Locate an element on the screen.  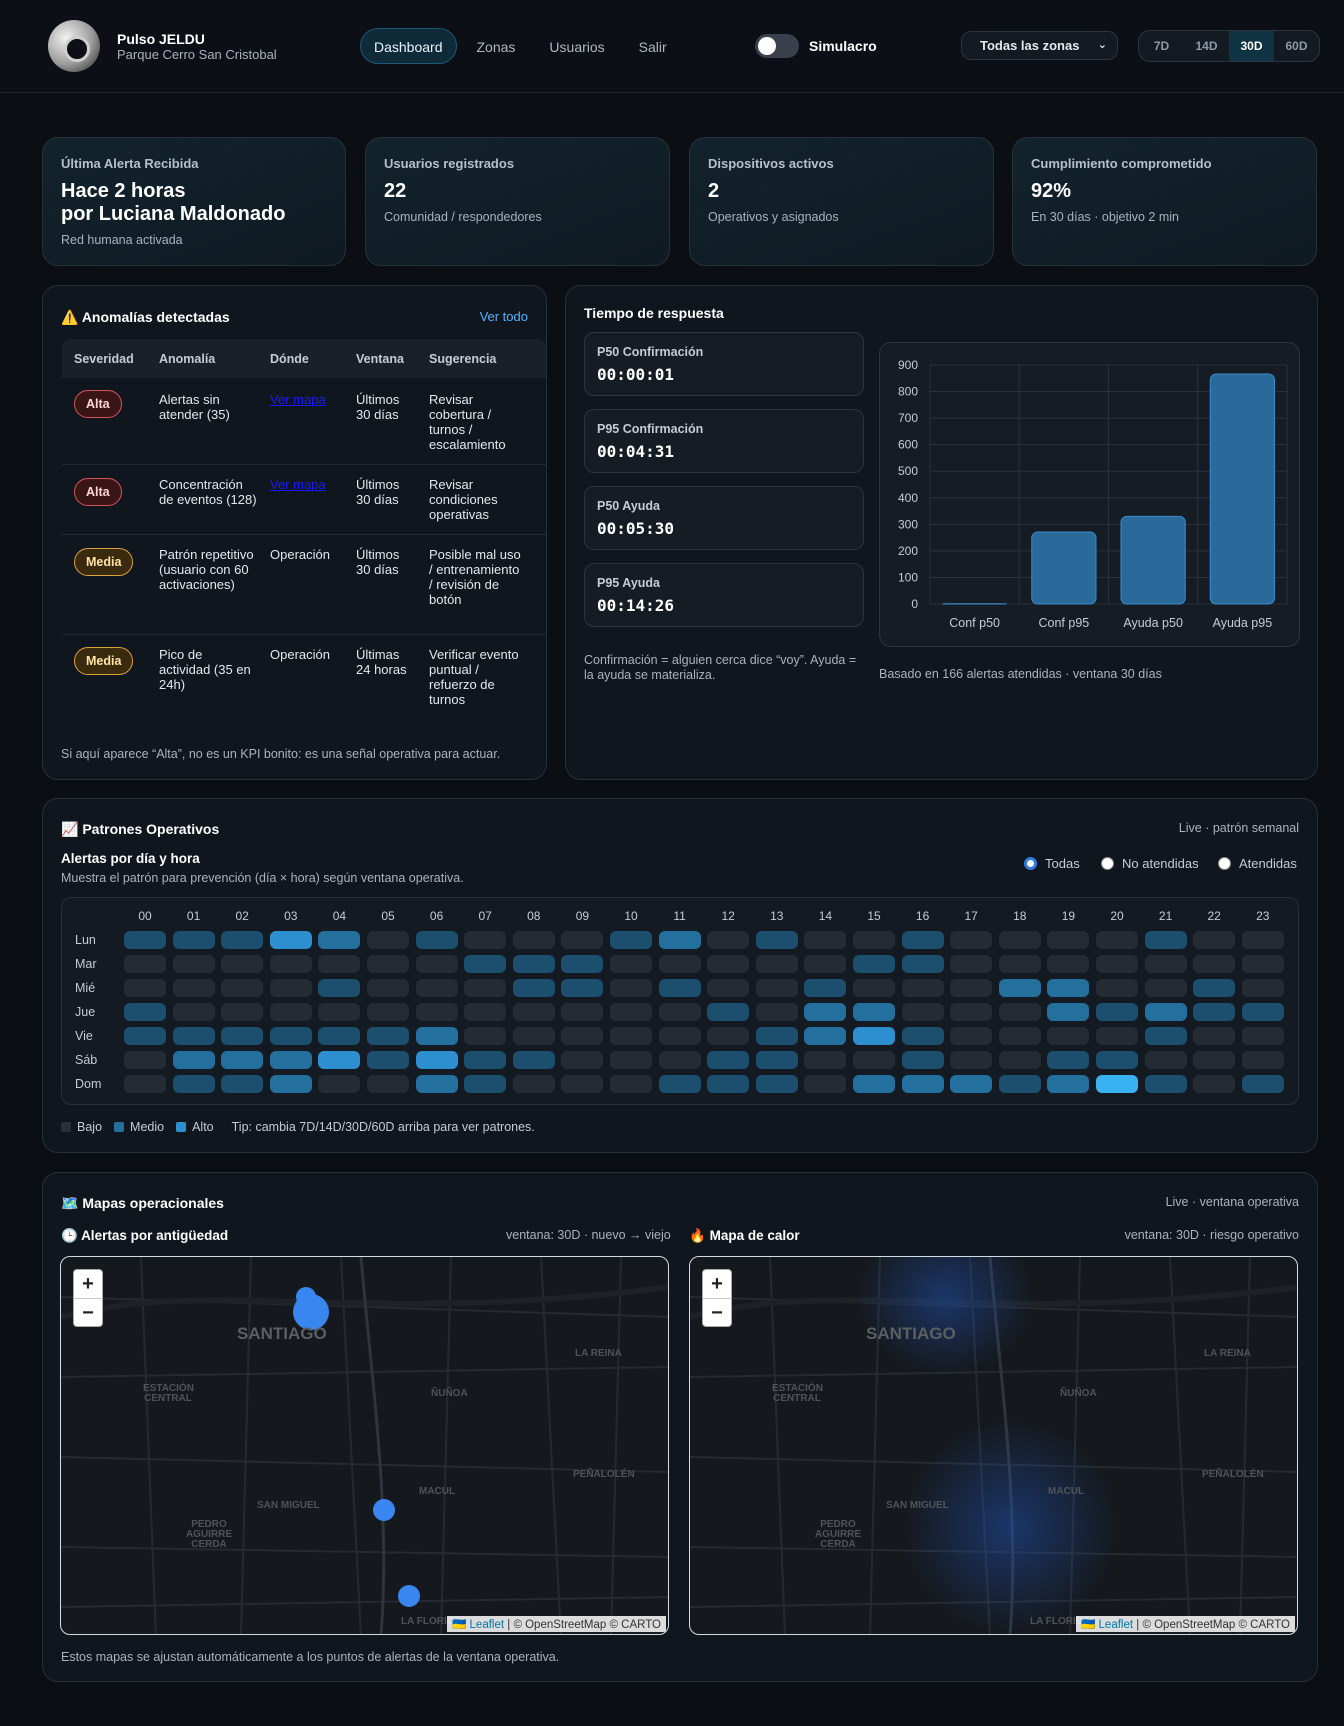
radio-checked-icon is located at coordinates (1030, 863).